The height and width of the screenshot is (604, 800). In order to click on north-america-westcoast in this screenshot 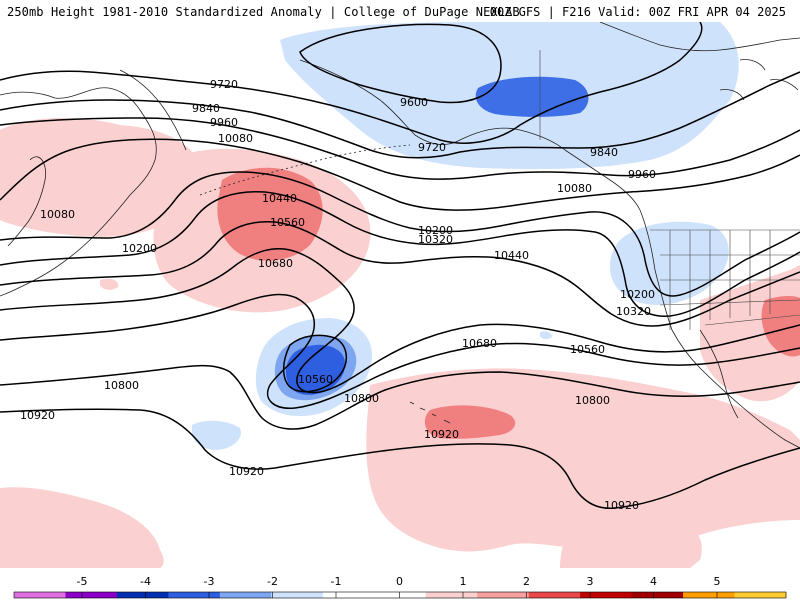, I will do `click(719, 329)`.